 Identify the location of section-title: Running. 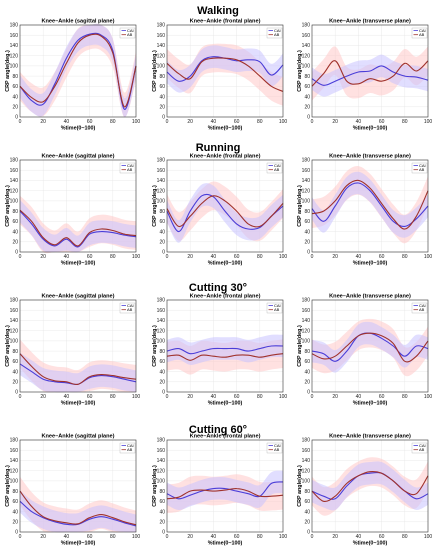
(218, 148).